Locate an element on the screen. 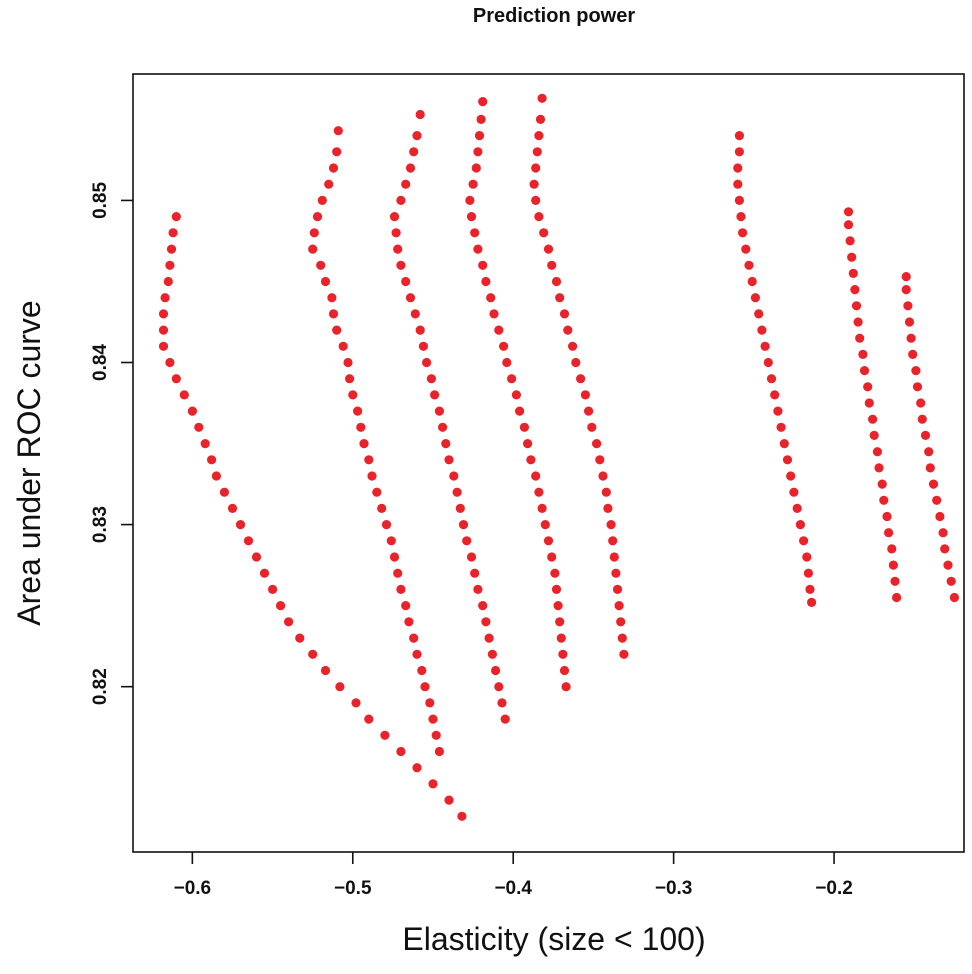 The width and height of the screenshot is (972, 974). x-tick-label: −0.2 is located at coordinates (834, 888).